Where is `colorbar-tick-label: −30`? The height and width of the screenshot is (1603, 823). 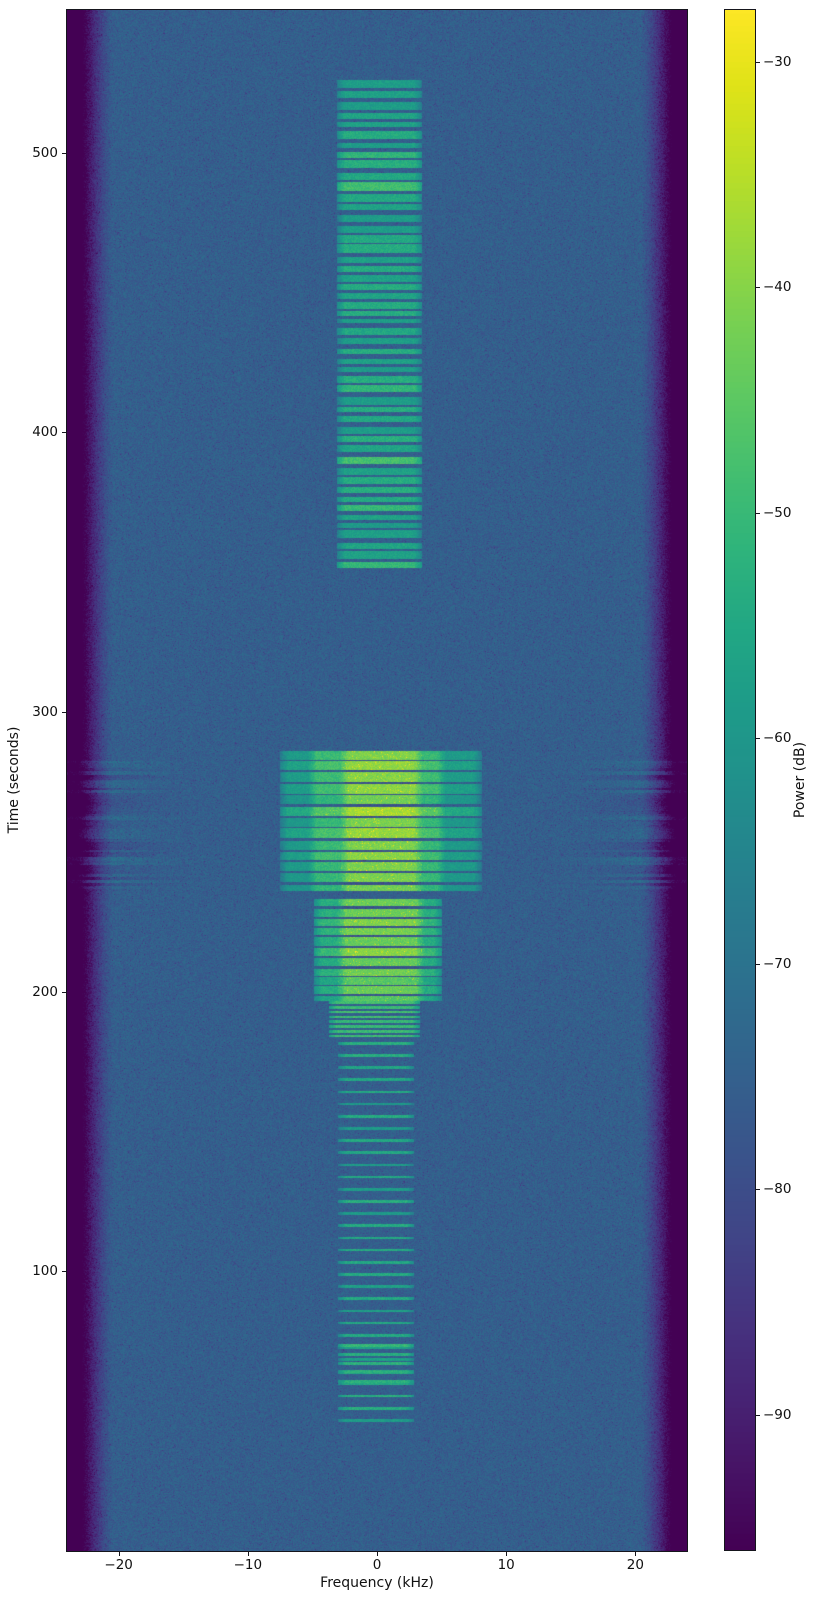 colorbar-tick-label: −30 is located at coordinates (777, 61).